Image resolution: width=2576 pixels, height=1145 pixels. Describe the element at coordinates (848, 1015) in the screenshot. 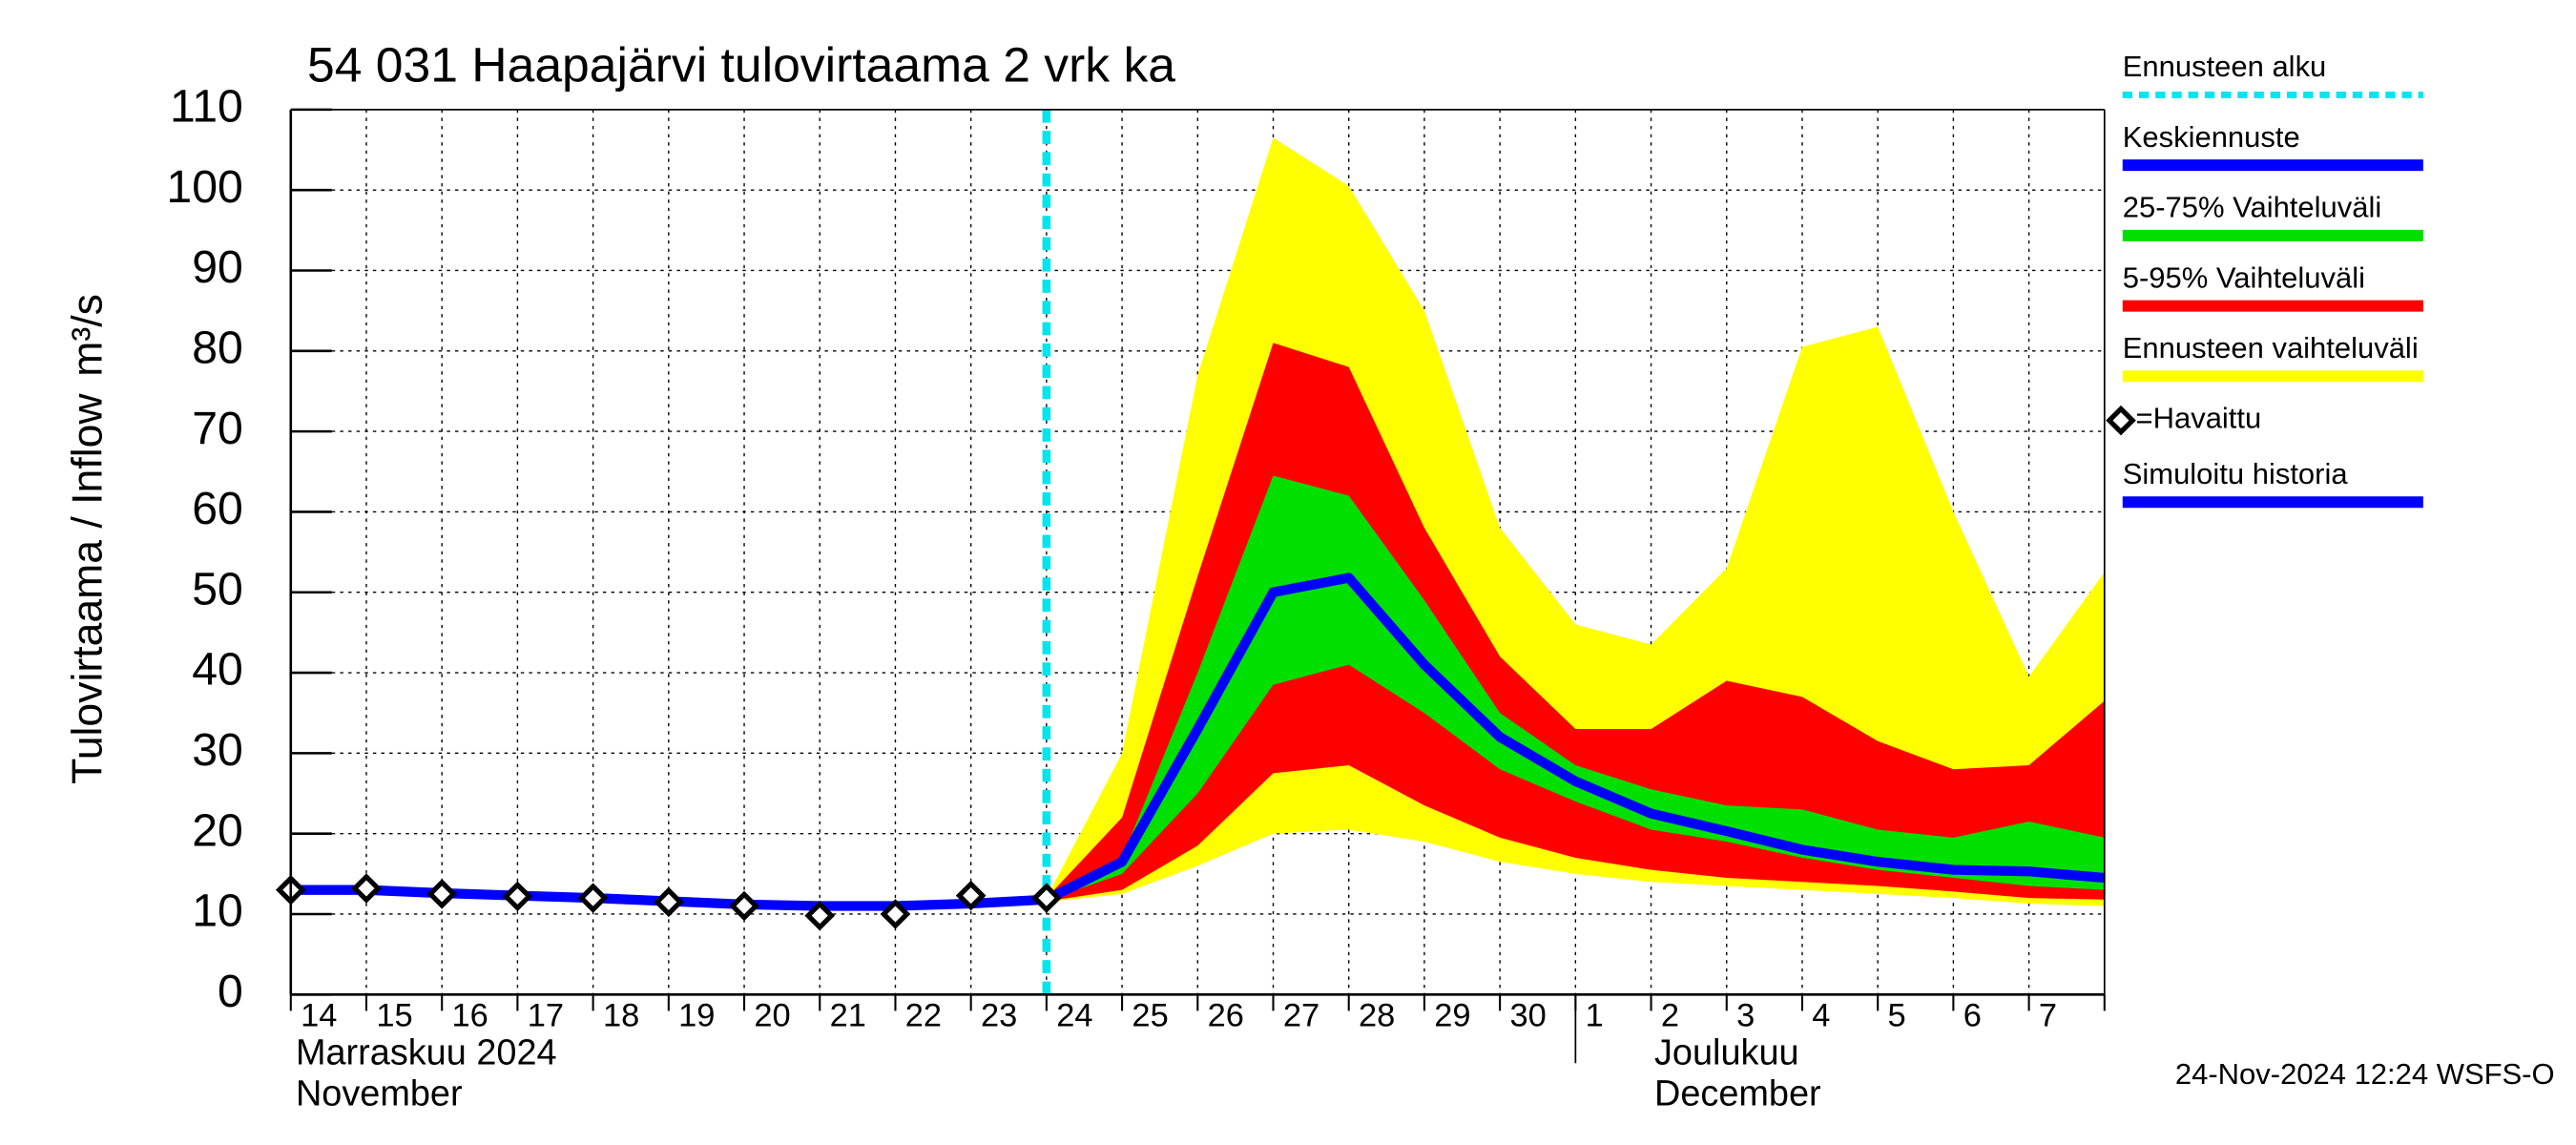

I see `x-tick-label: 21` at that location.